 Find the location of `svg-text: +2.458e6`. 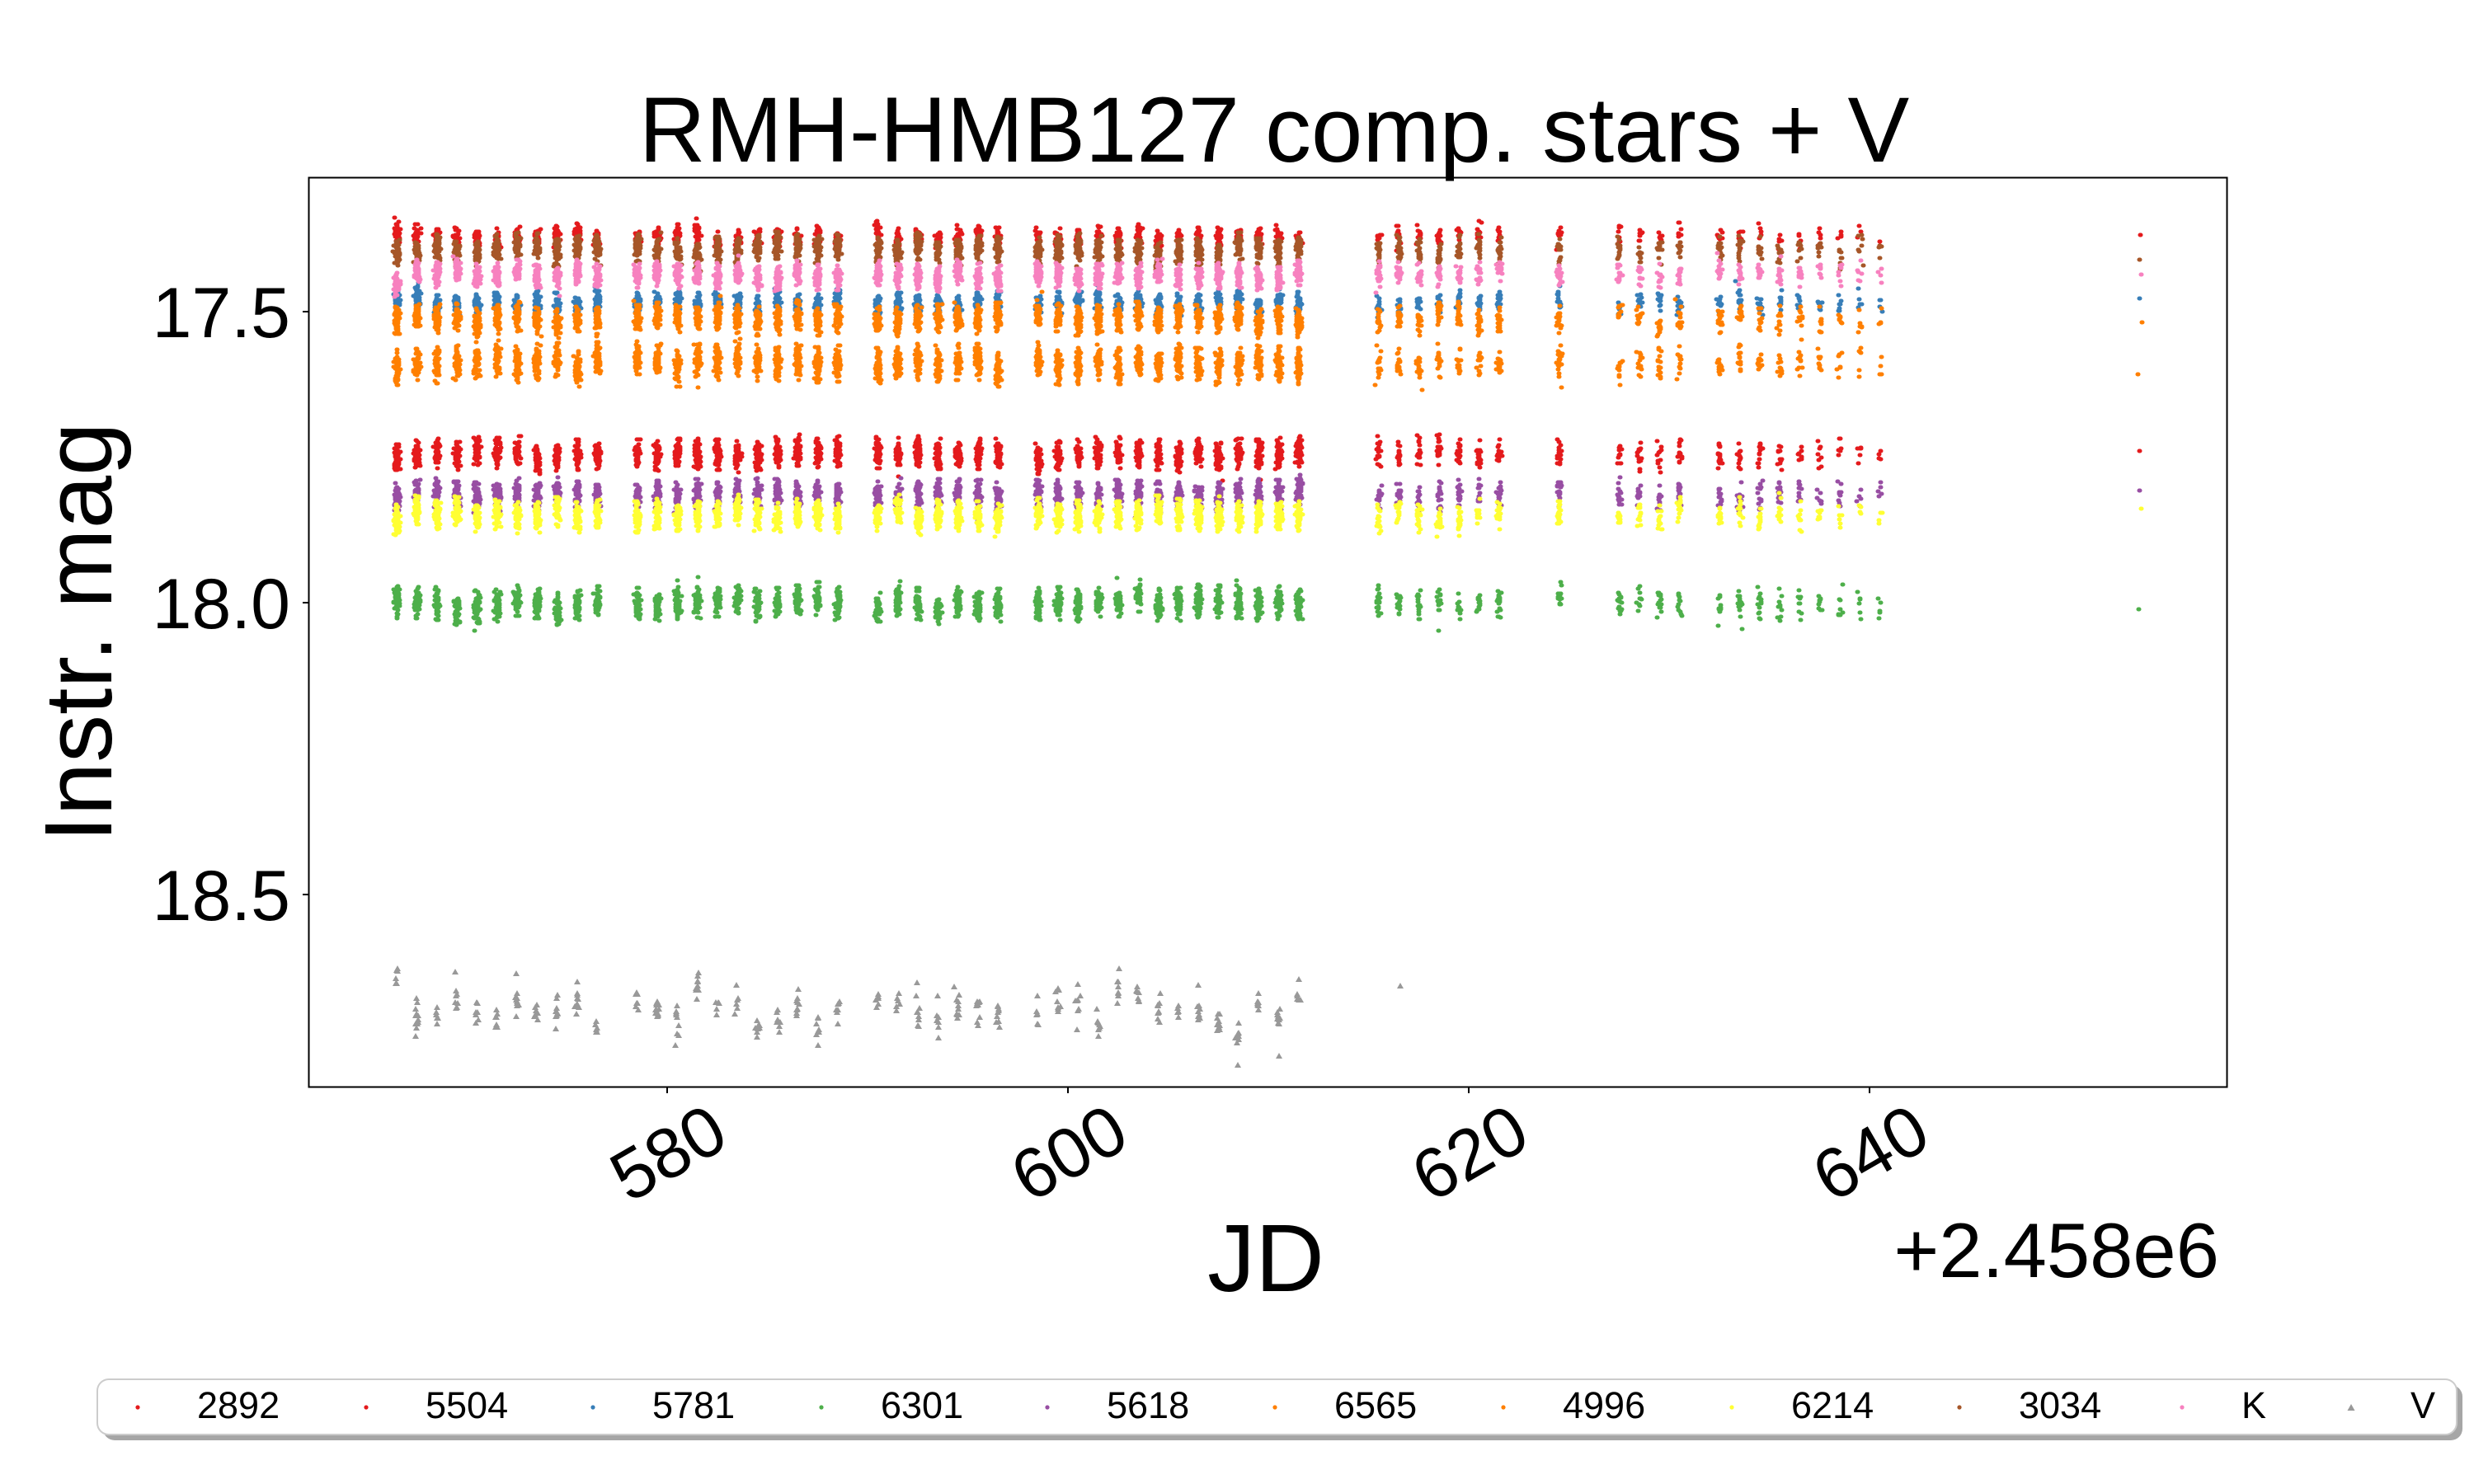

svg-text: +2.458e6 is located at coordinates (2056, 1250).